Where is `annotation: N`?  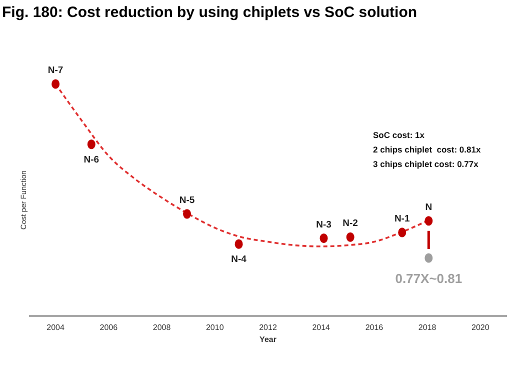
annotation: N is located at coordinates (428, 207).